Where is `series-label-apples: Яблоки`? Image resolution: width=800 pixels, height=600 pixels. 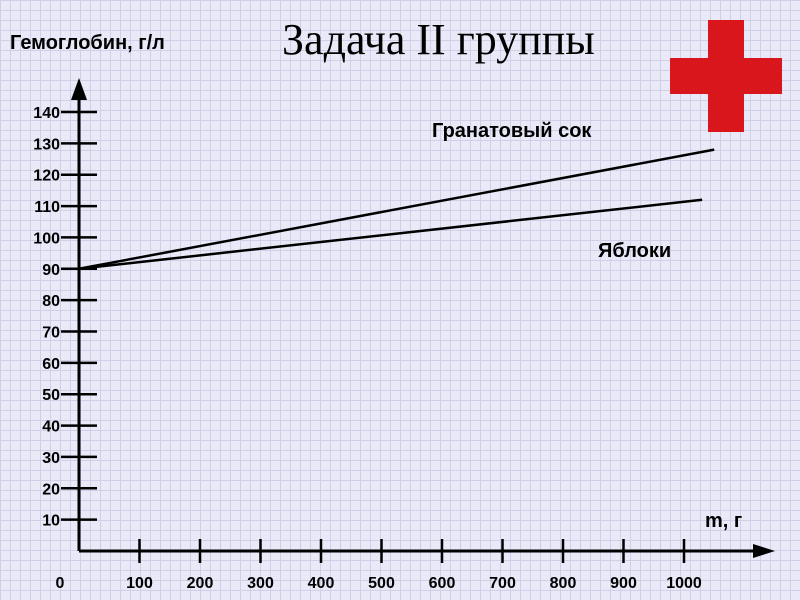
series-label-apples: Яблоки is located at coordinates (635, 251).